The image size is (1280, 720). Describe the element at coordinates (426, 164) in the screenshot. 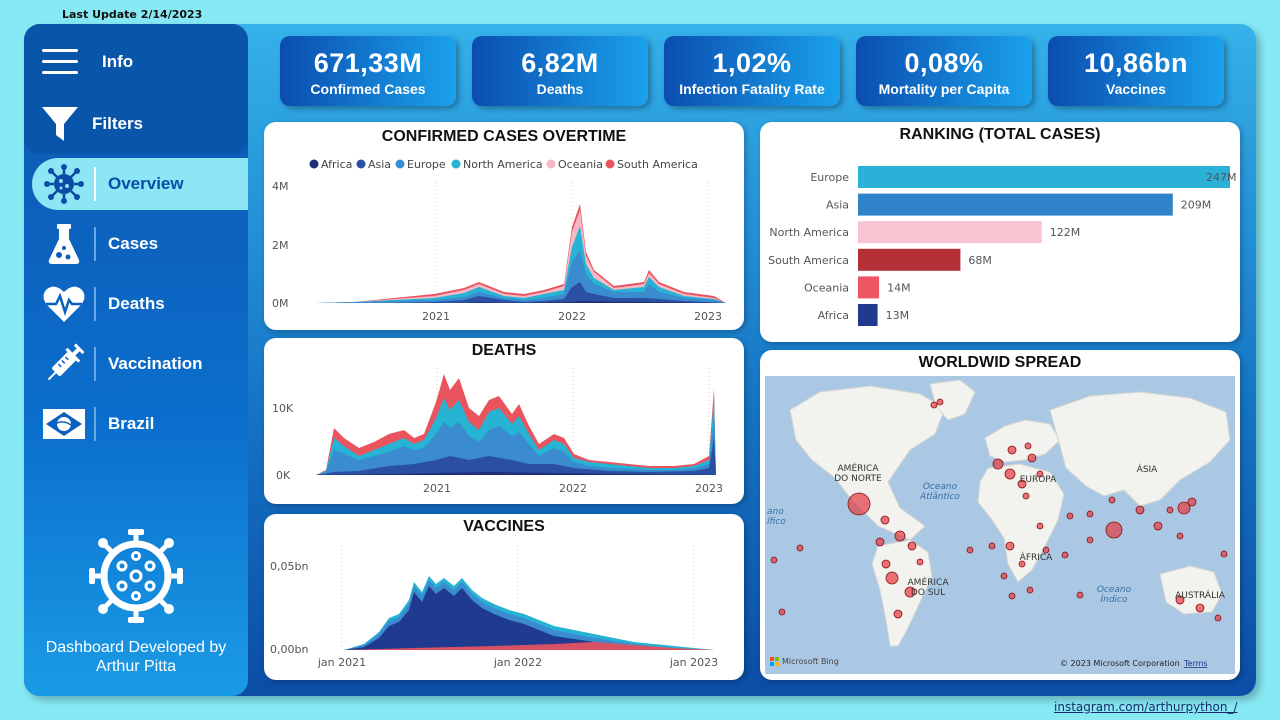

I see `legend-item: Europe` at that location.